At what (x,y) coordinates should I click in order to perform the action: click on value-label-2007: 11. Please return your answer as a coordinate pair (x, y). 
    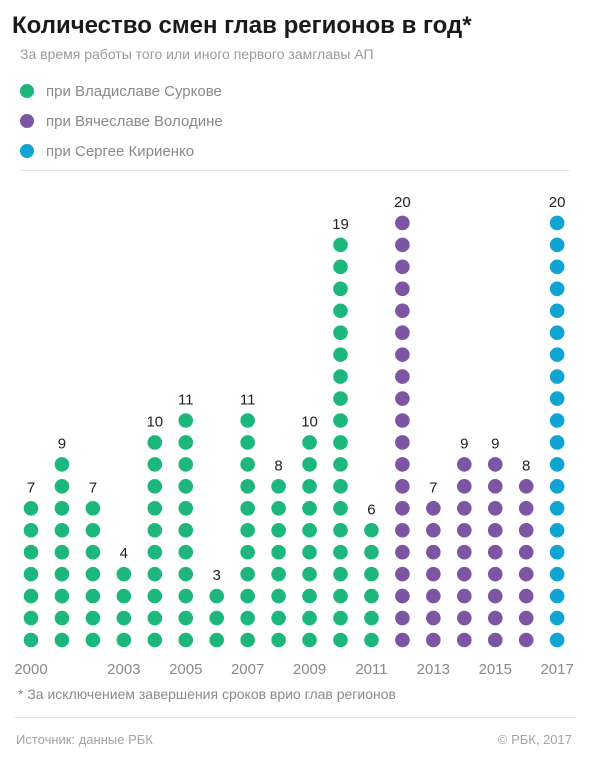
    Looking at the image, I should click on (248, 400).